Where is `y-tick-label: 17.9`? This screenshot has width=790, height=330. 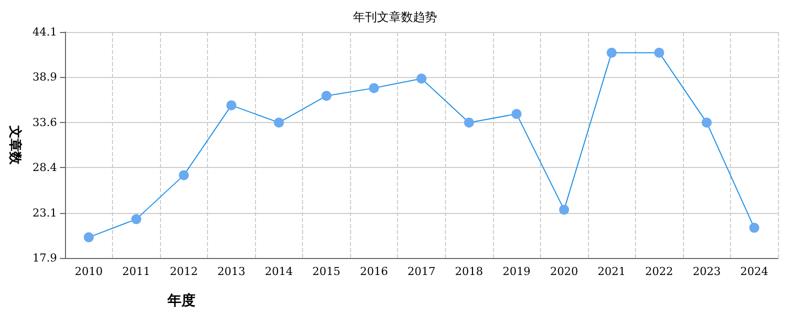
y-tick-label: 17.9 is located at coordinates (44, 258).